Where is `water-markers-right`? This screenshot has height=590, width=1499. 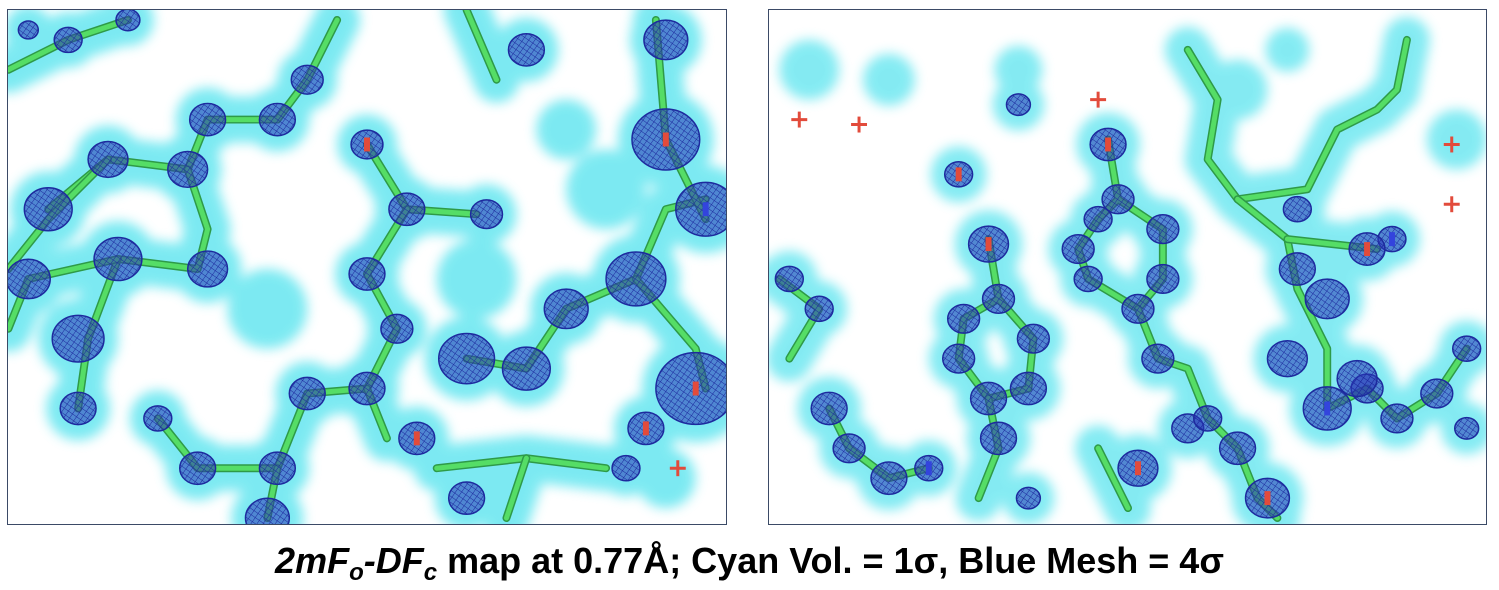
water-markers-right is located at coordinates (1125, 152).